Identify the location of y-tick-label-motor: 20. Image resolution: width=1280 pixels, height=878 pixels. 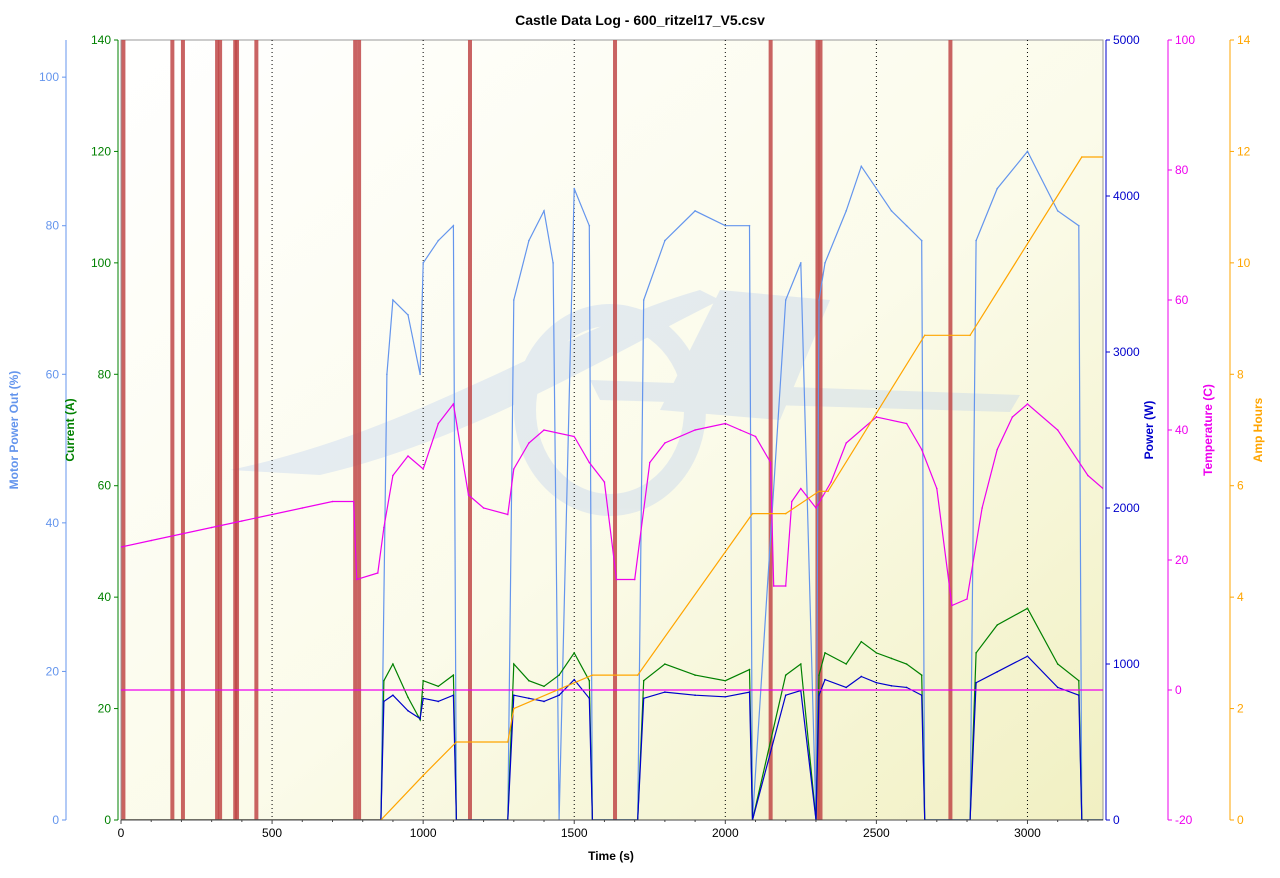
(53, 671).